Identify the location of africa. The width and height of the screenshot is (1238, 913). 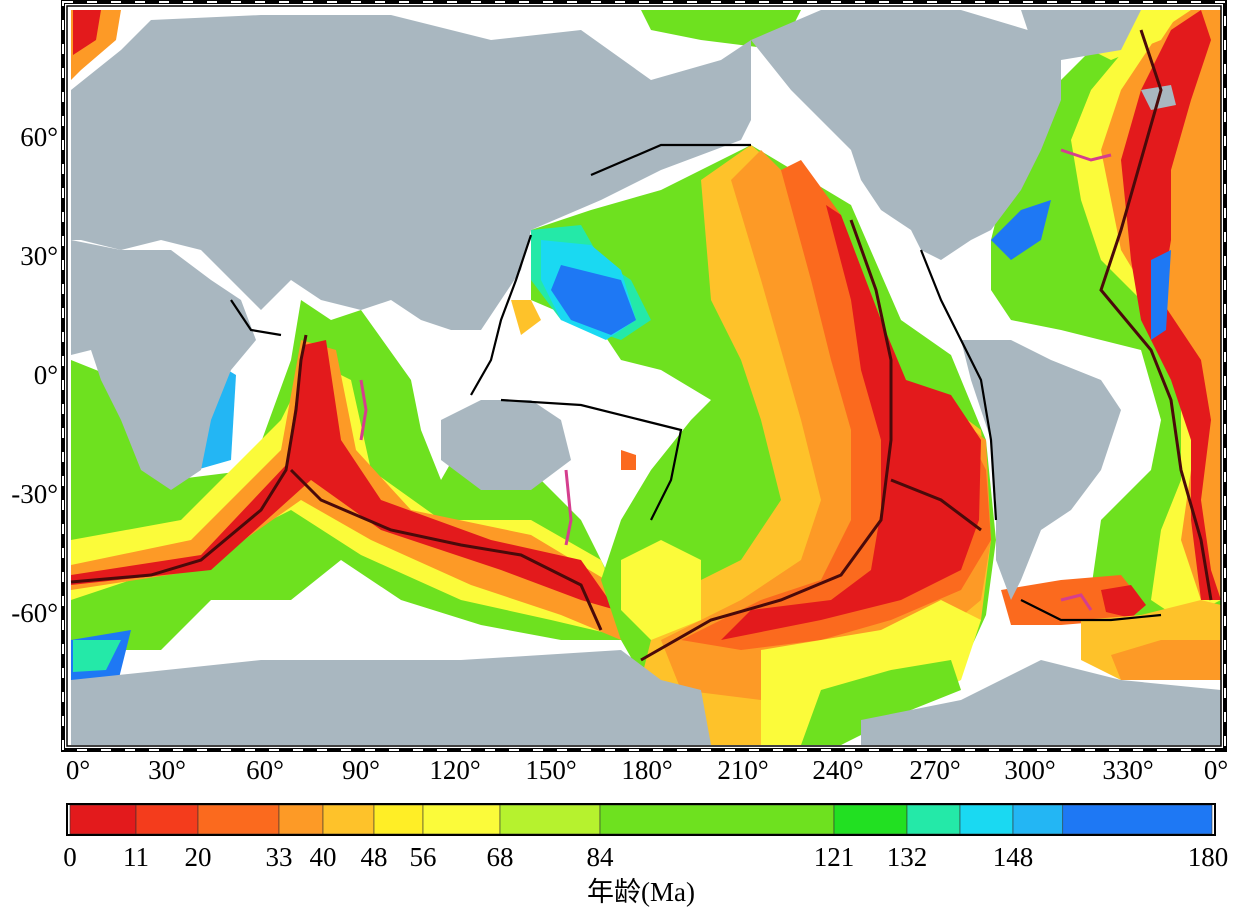
(163, 365).